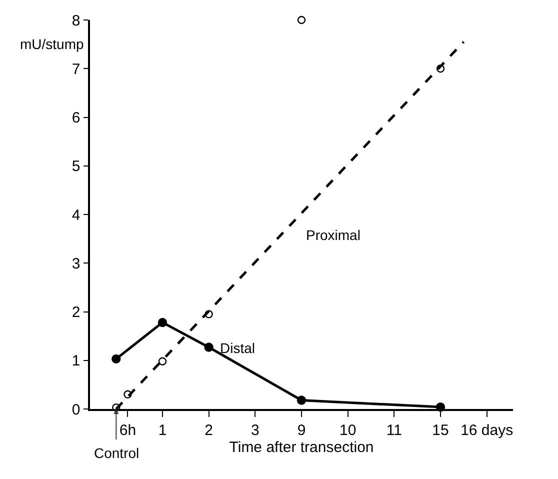  Describe the element at coordinates (127, 430) in the screenshot. I see `x-tick-label: 6h` at that location.